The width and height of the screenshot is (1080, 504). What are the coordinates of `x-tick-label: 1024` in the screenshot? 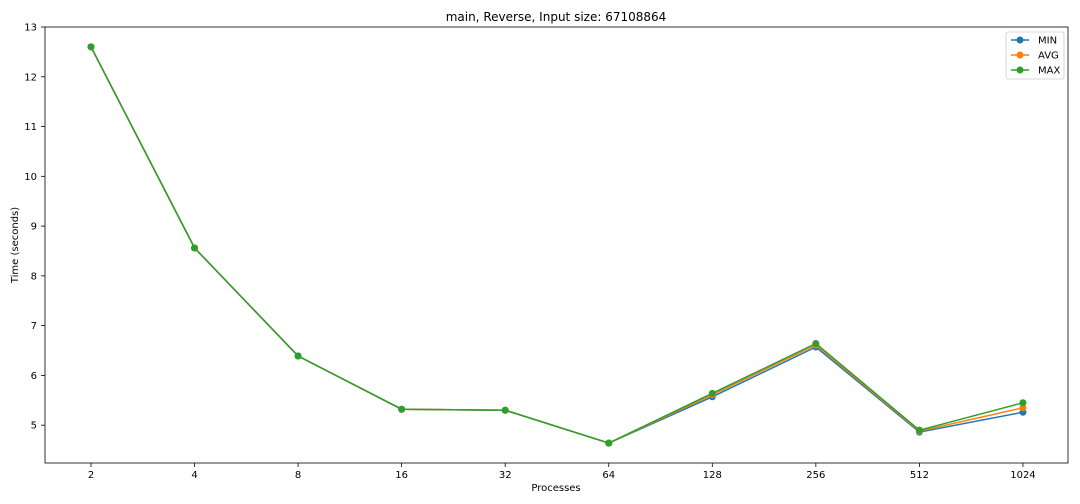 It's located at (1022, 475).